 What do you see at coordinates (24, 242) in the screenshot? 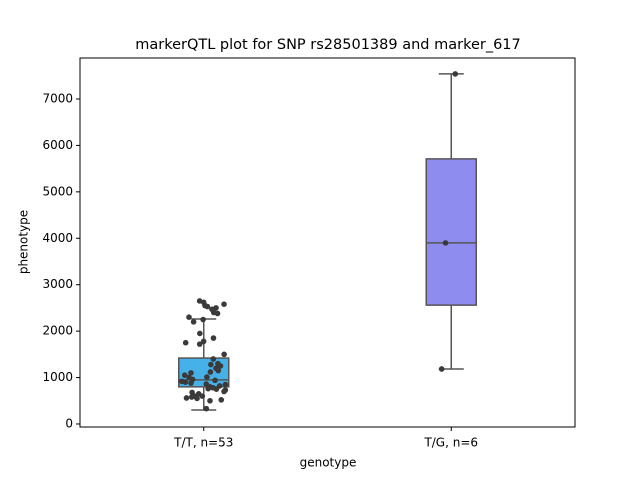
I see `y-axis-label: phenotype` at bounding box center [24, 242].